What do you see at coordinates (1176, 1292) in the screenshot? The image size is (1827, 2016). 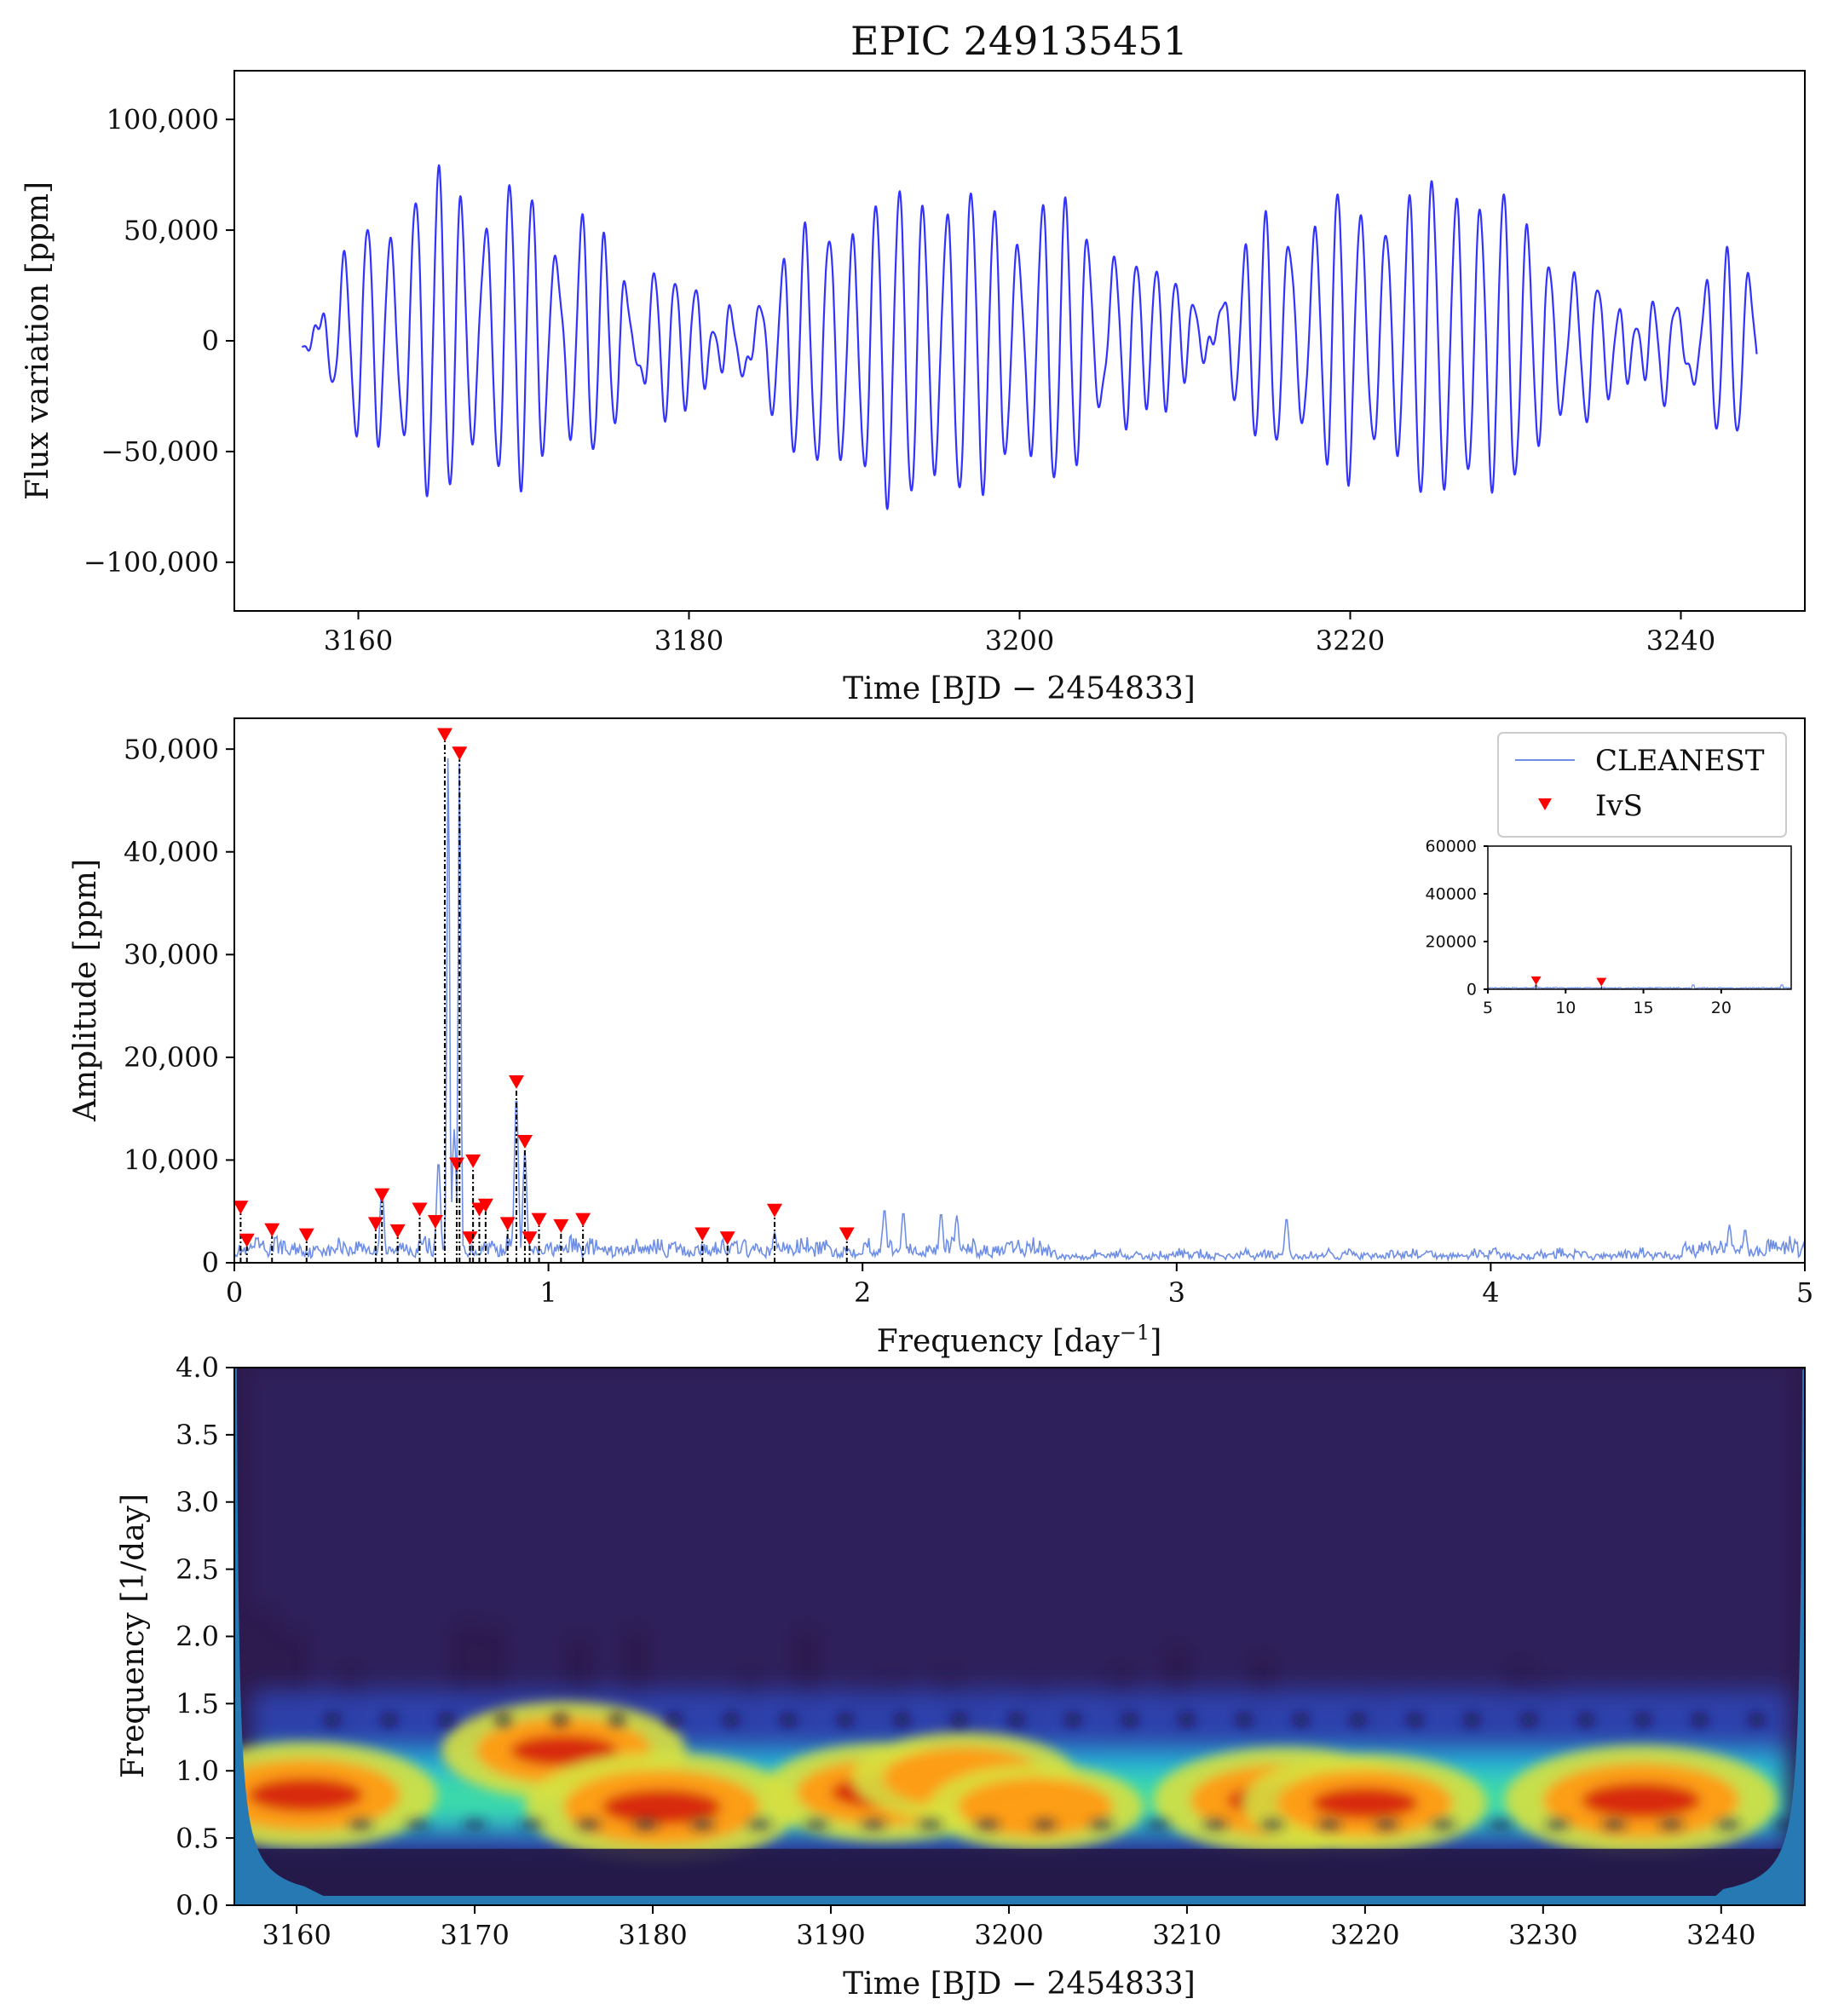 I see `x-tick-label: 3` at bounding box center [1176, 1292].